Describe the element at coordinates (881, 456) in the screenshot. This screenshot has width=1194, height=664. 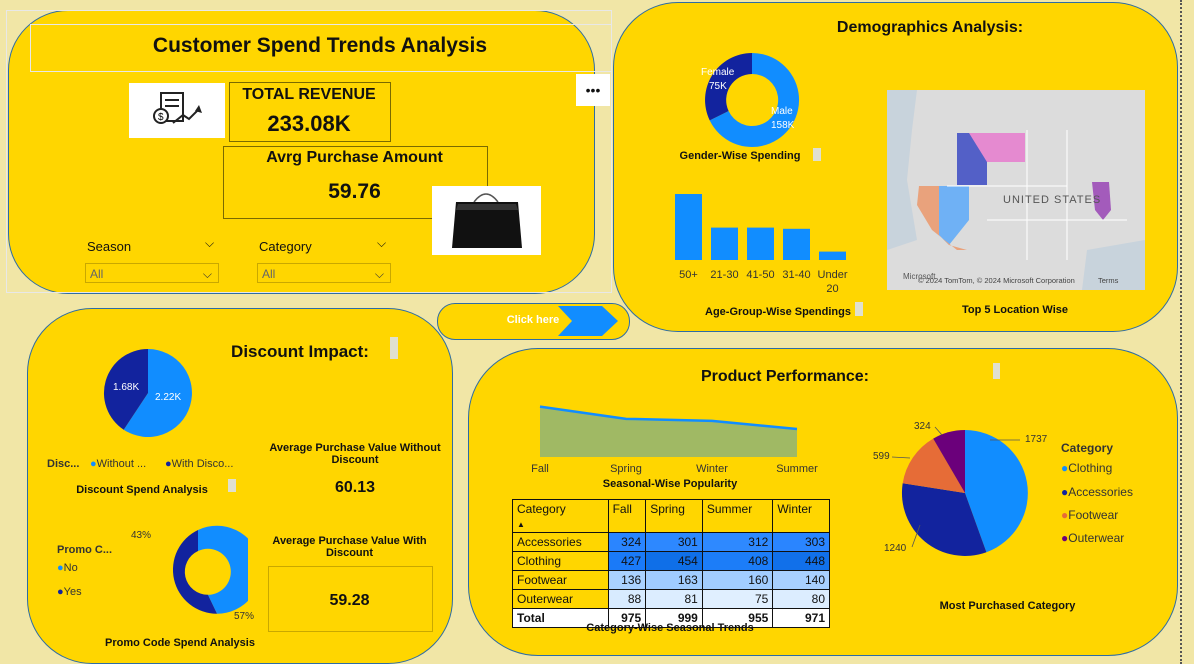
I see `pie-label-footwear: 599` at that location.